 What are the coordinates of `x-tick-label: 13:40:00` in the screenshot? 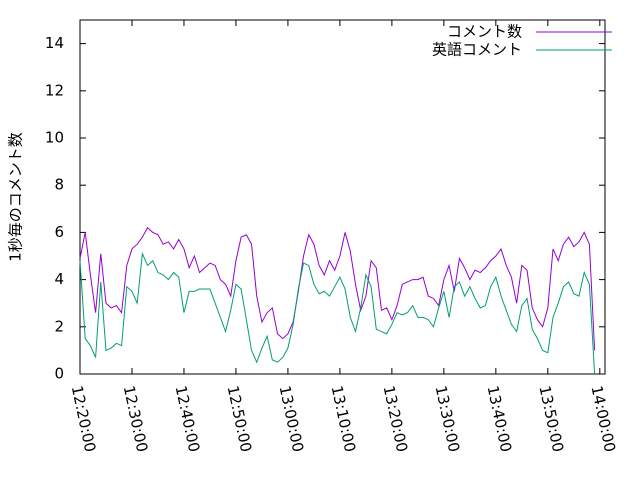 It's located at (500, 419).